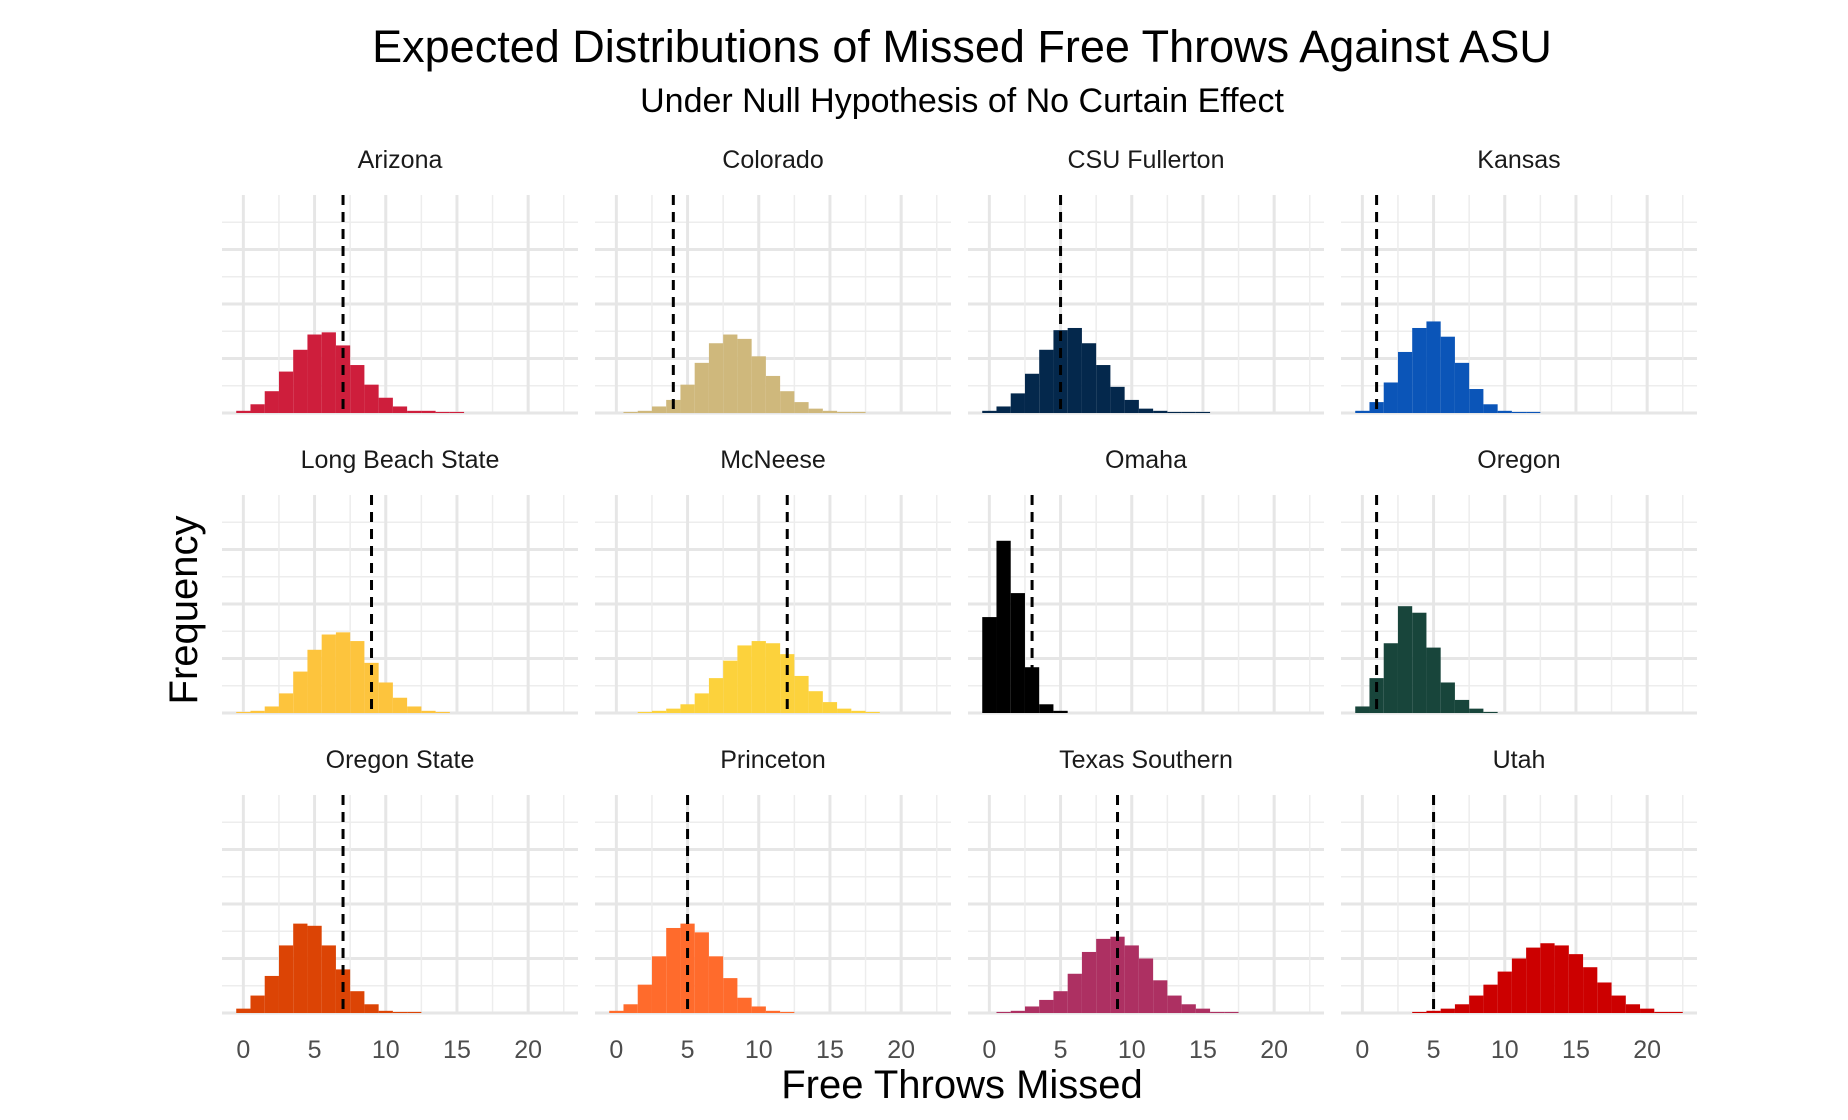  I want to click on facet-label: Omaha, so click(1146, 460).